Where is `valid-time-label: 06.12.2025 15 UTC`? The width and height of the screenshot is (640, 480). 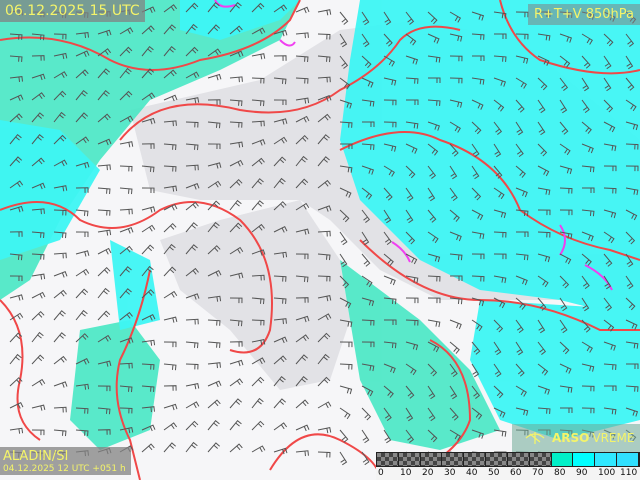 valid-time-label: 06.12.2025 15 UTC is located at coordinates (72, 11).